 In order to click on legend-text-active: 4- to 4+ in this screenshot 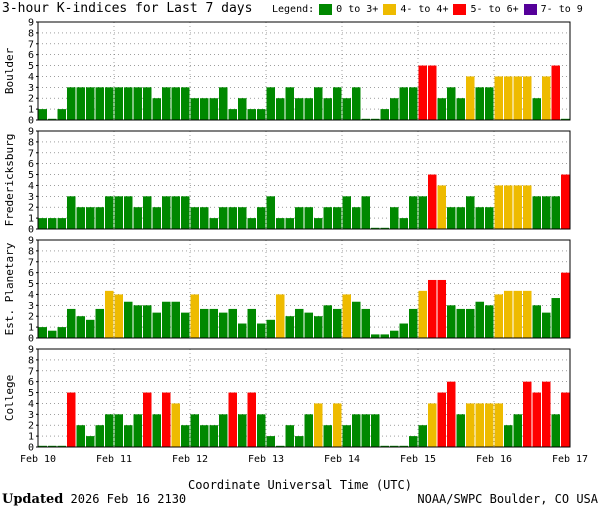, I will do `click(424, 9)`.